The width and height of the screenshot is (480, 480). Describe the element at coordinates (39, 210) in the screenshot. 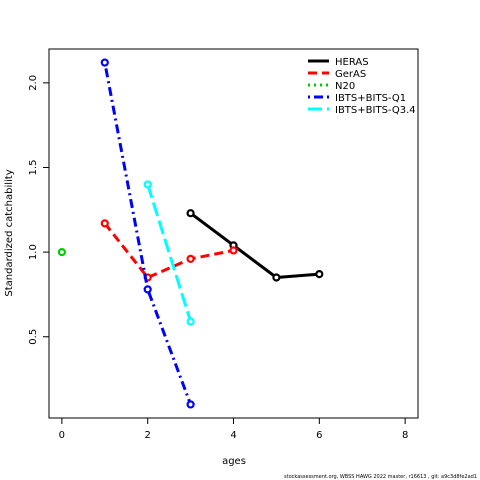

I see `y-axis: 0.5 1.0 1.5 2.0` at that location.